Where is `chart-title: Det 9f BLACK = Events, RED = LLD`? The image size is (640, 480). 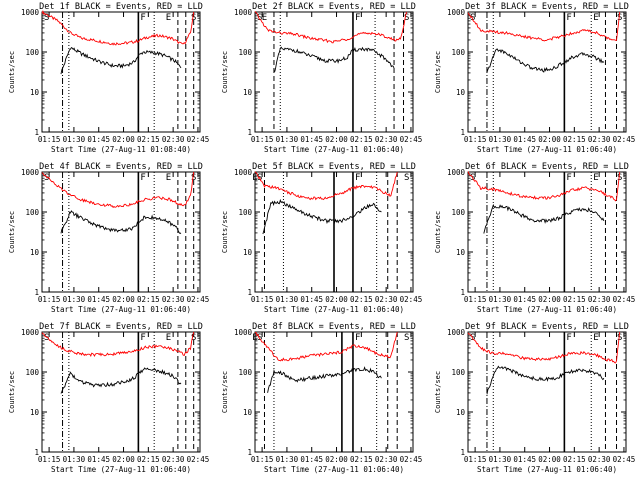 chart-title: Det 9f BLACK = Events, RED = LLD is located at coordinates (547, 327).